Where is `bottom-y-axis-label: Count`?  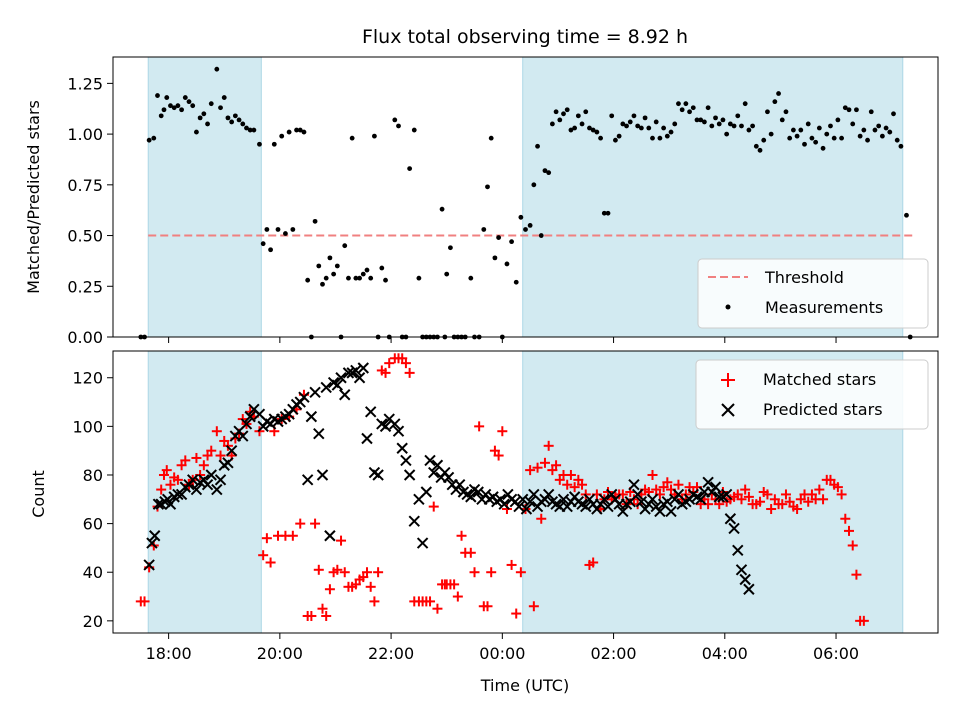 bottom-y-axis-label: Count is located at coordinates (38, 494).